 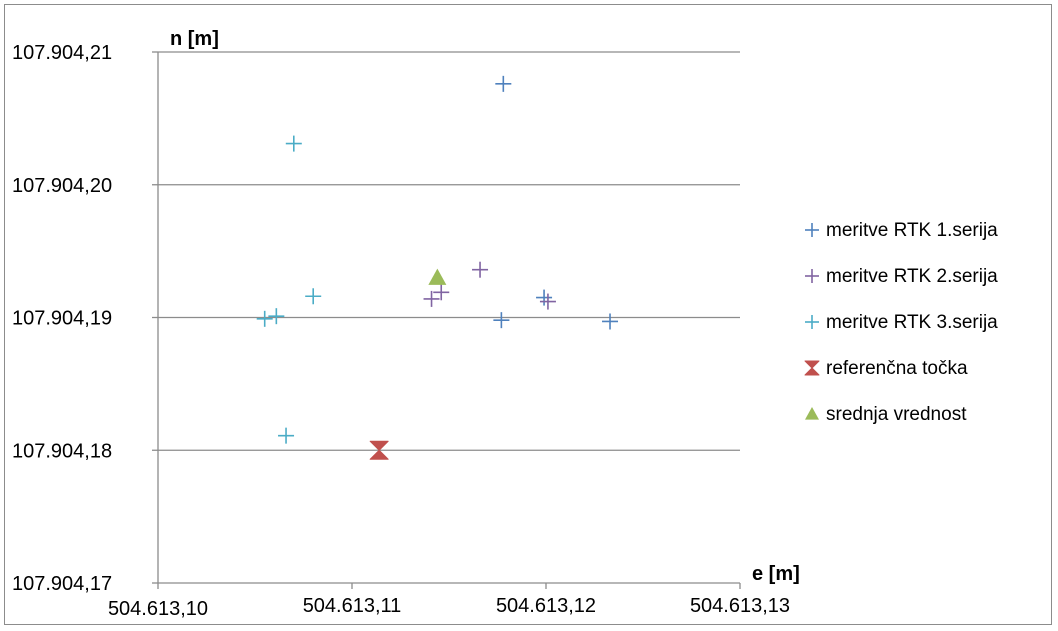 I want to click on y-tick-label: 107.904,17, so click(x=62, y=584).